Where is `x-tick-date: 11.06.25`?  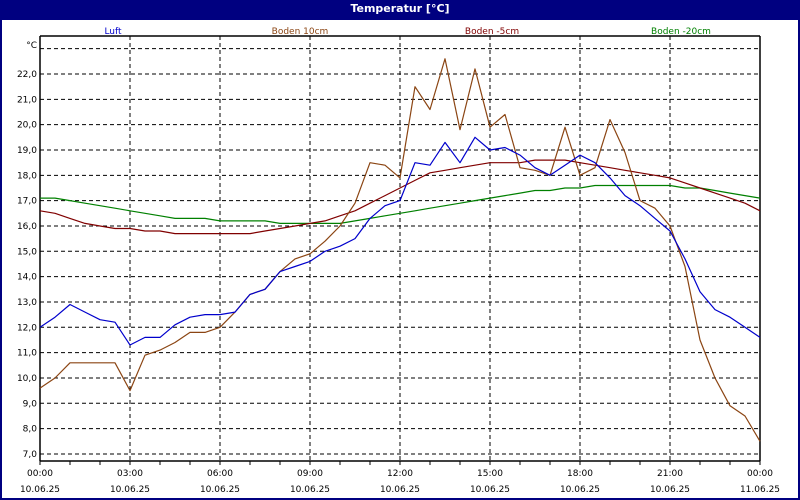
x-tick-date: 11.06.25 is located at coordinates (760, 490).